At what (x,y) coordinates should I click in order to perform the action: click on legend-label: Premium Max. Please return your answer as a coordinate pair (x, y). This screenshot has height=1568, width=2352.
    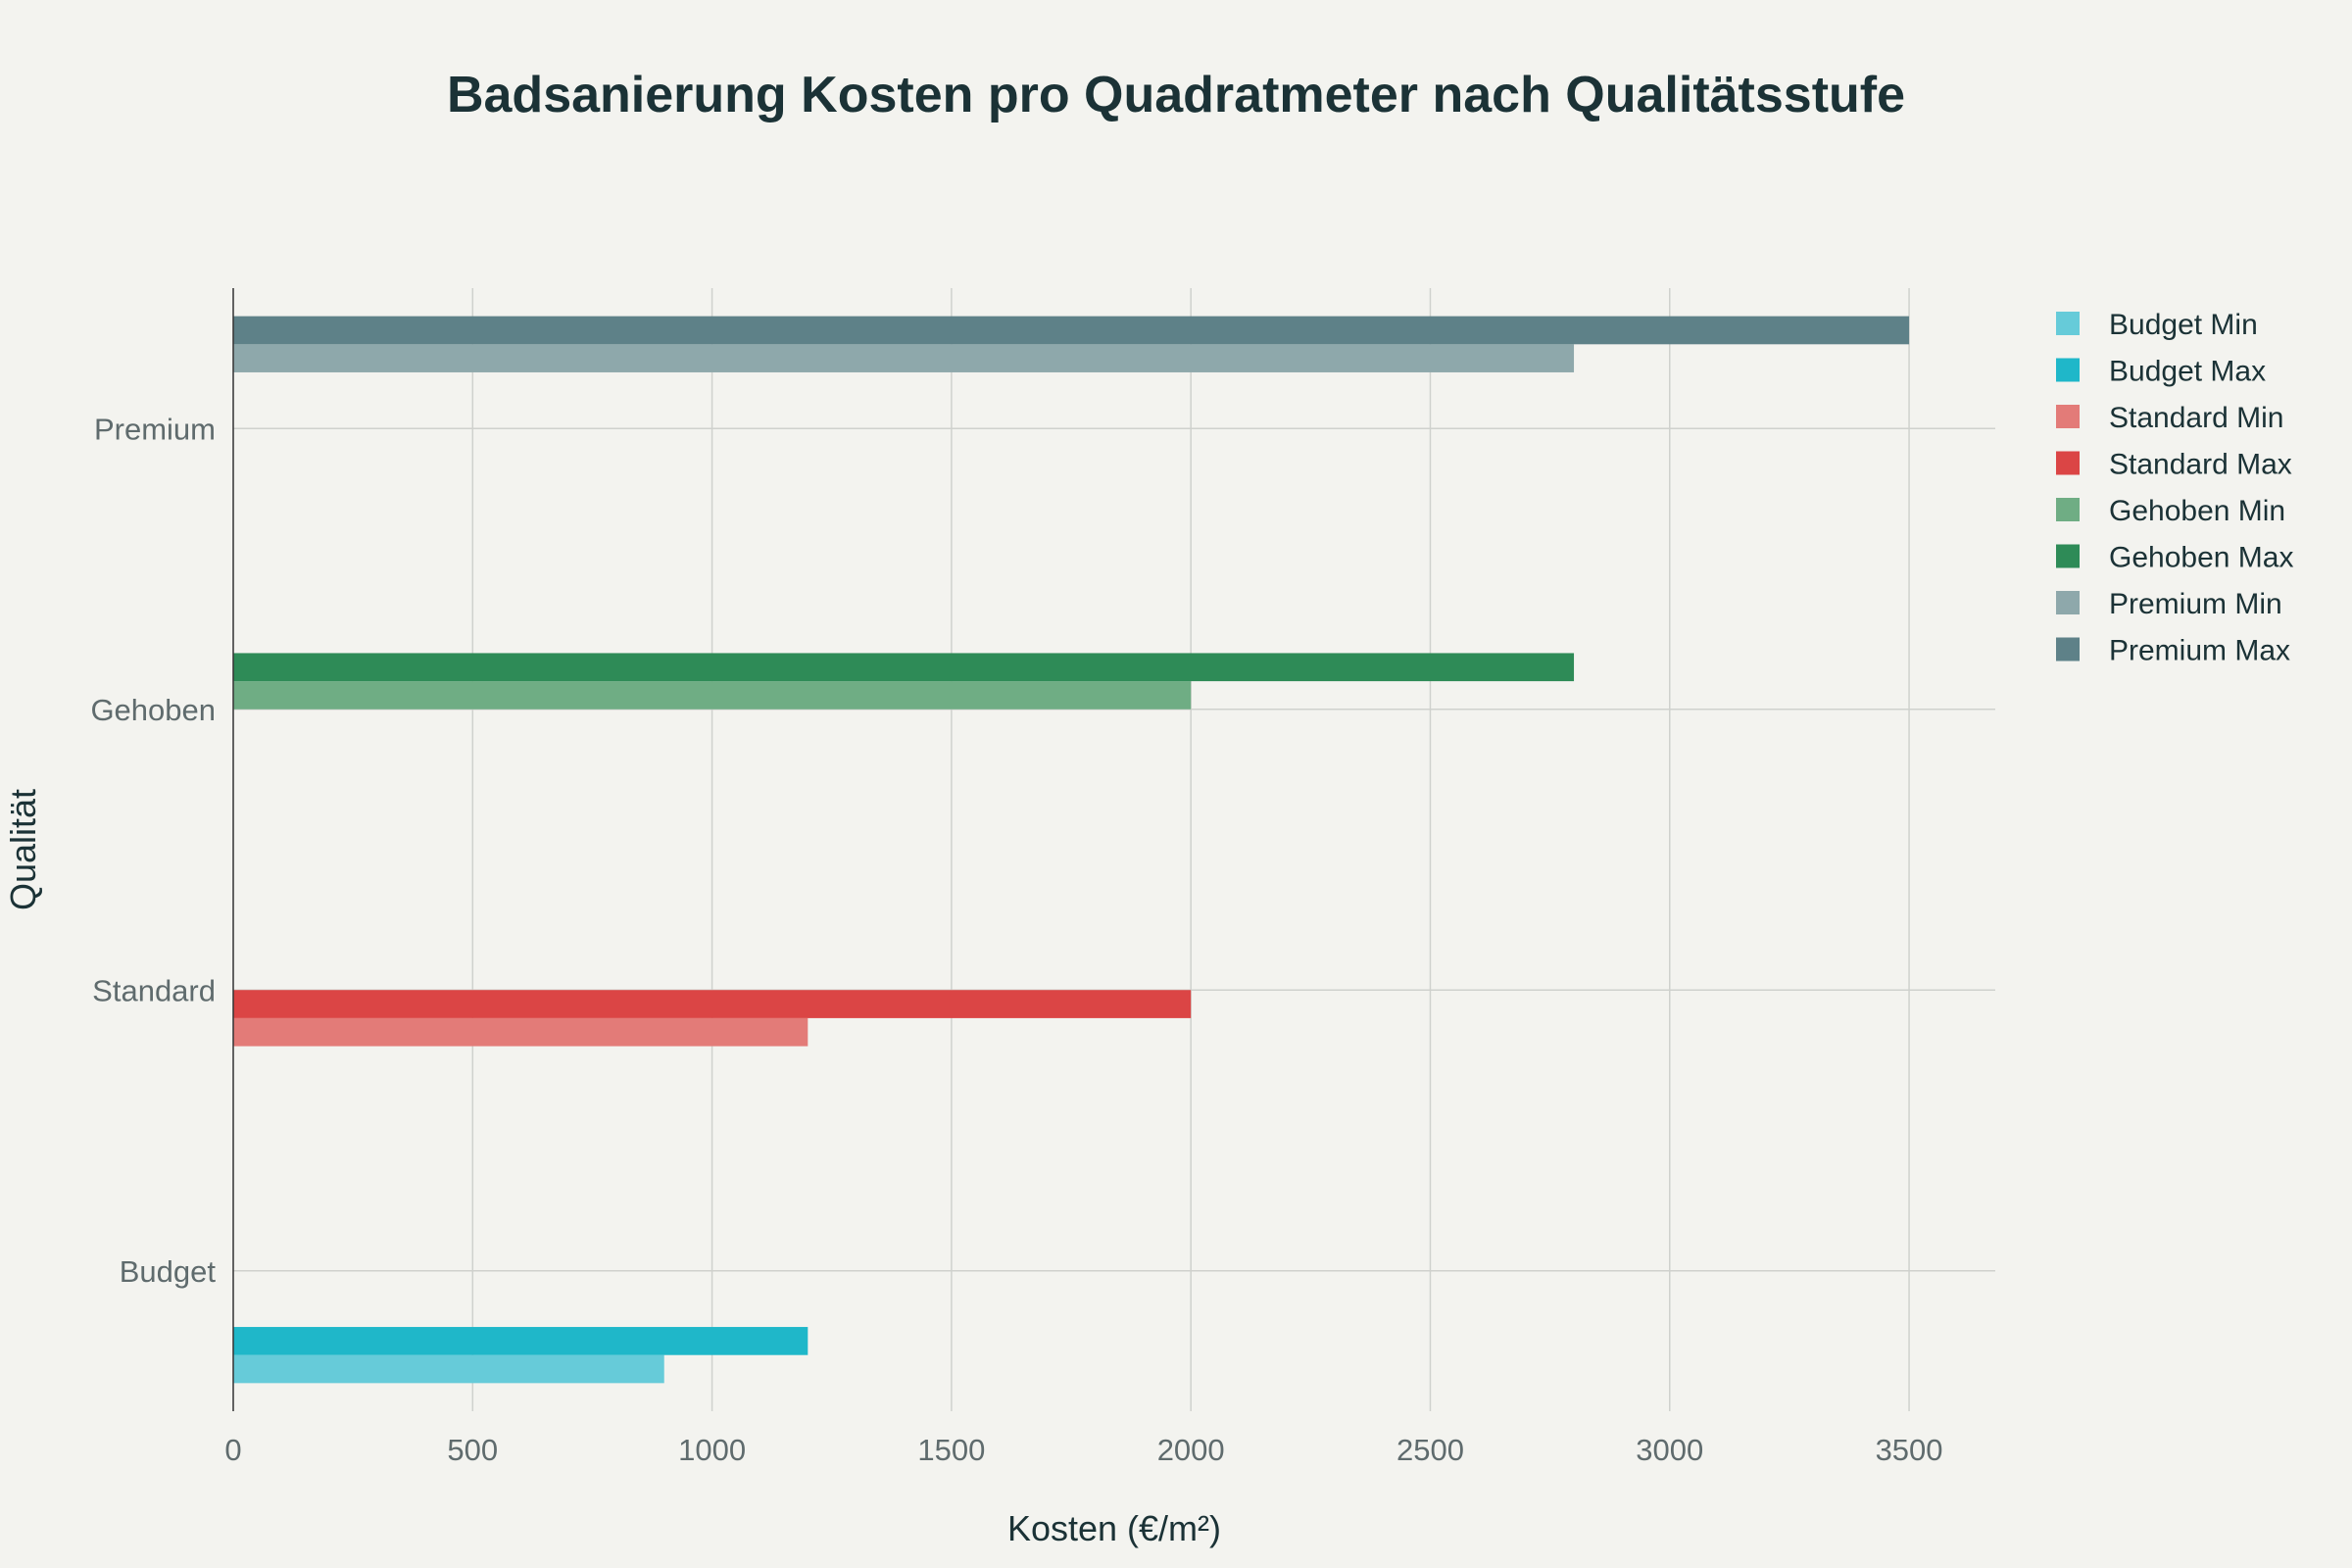
    Looking at the image, I should click on (2199, 651).